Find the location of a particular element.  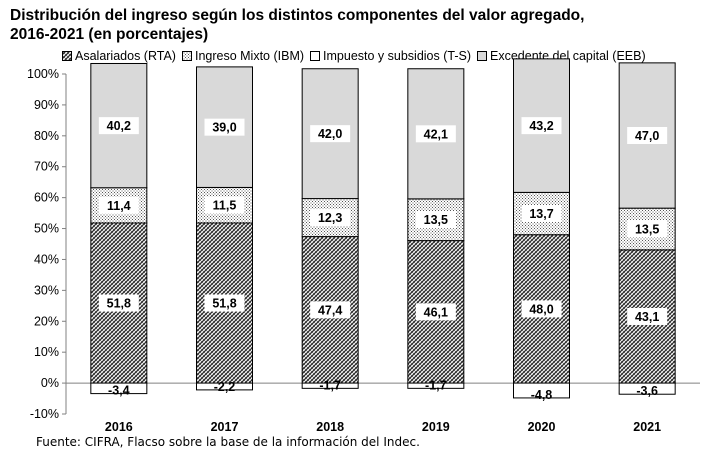

legend-label-impuesto: Impuesto y subsidios (T-S) is located at coordinates (397, 56).